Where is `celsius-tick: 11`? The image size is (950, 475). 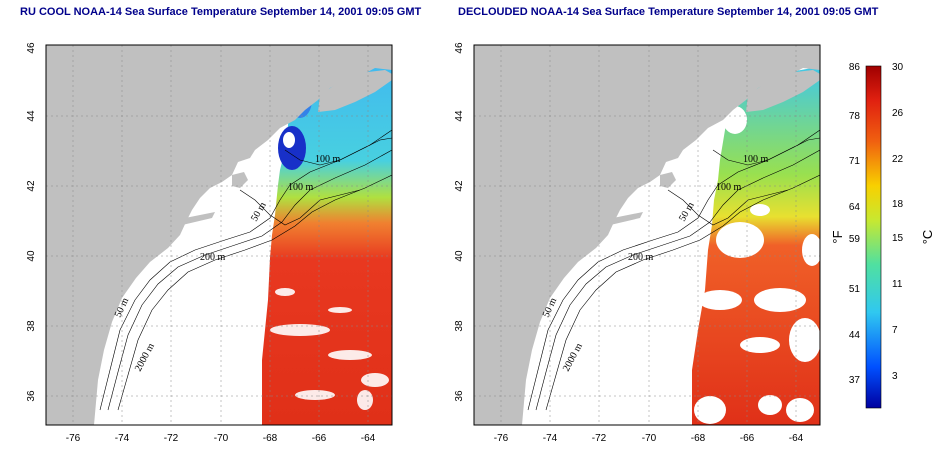 celsius-tick: 11 is located at coordinates (897, 284).